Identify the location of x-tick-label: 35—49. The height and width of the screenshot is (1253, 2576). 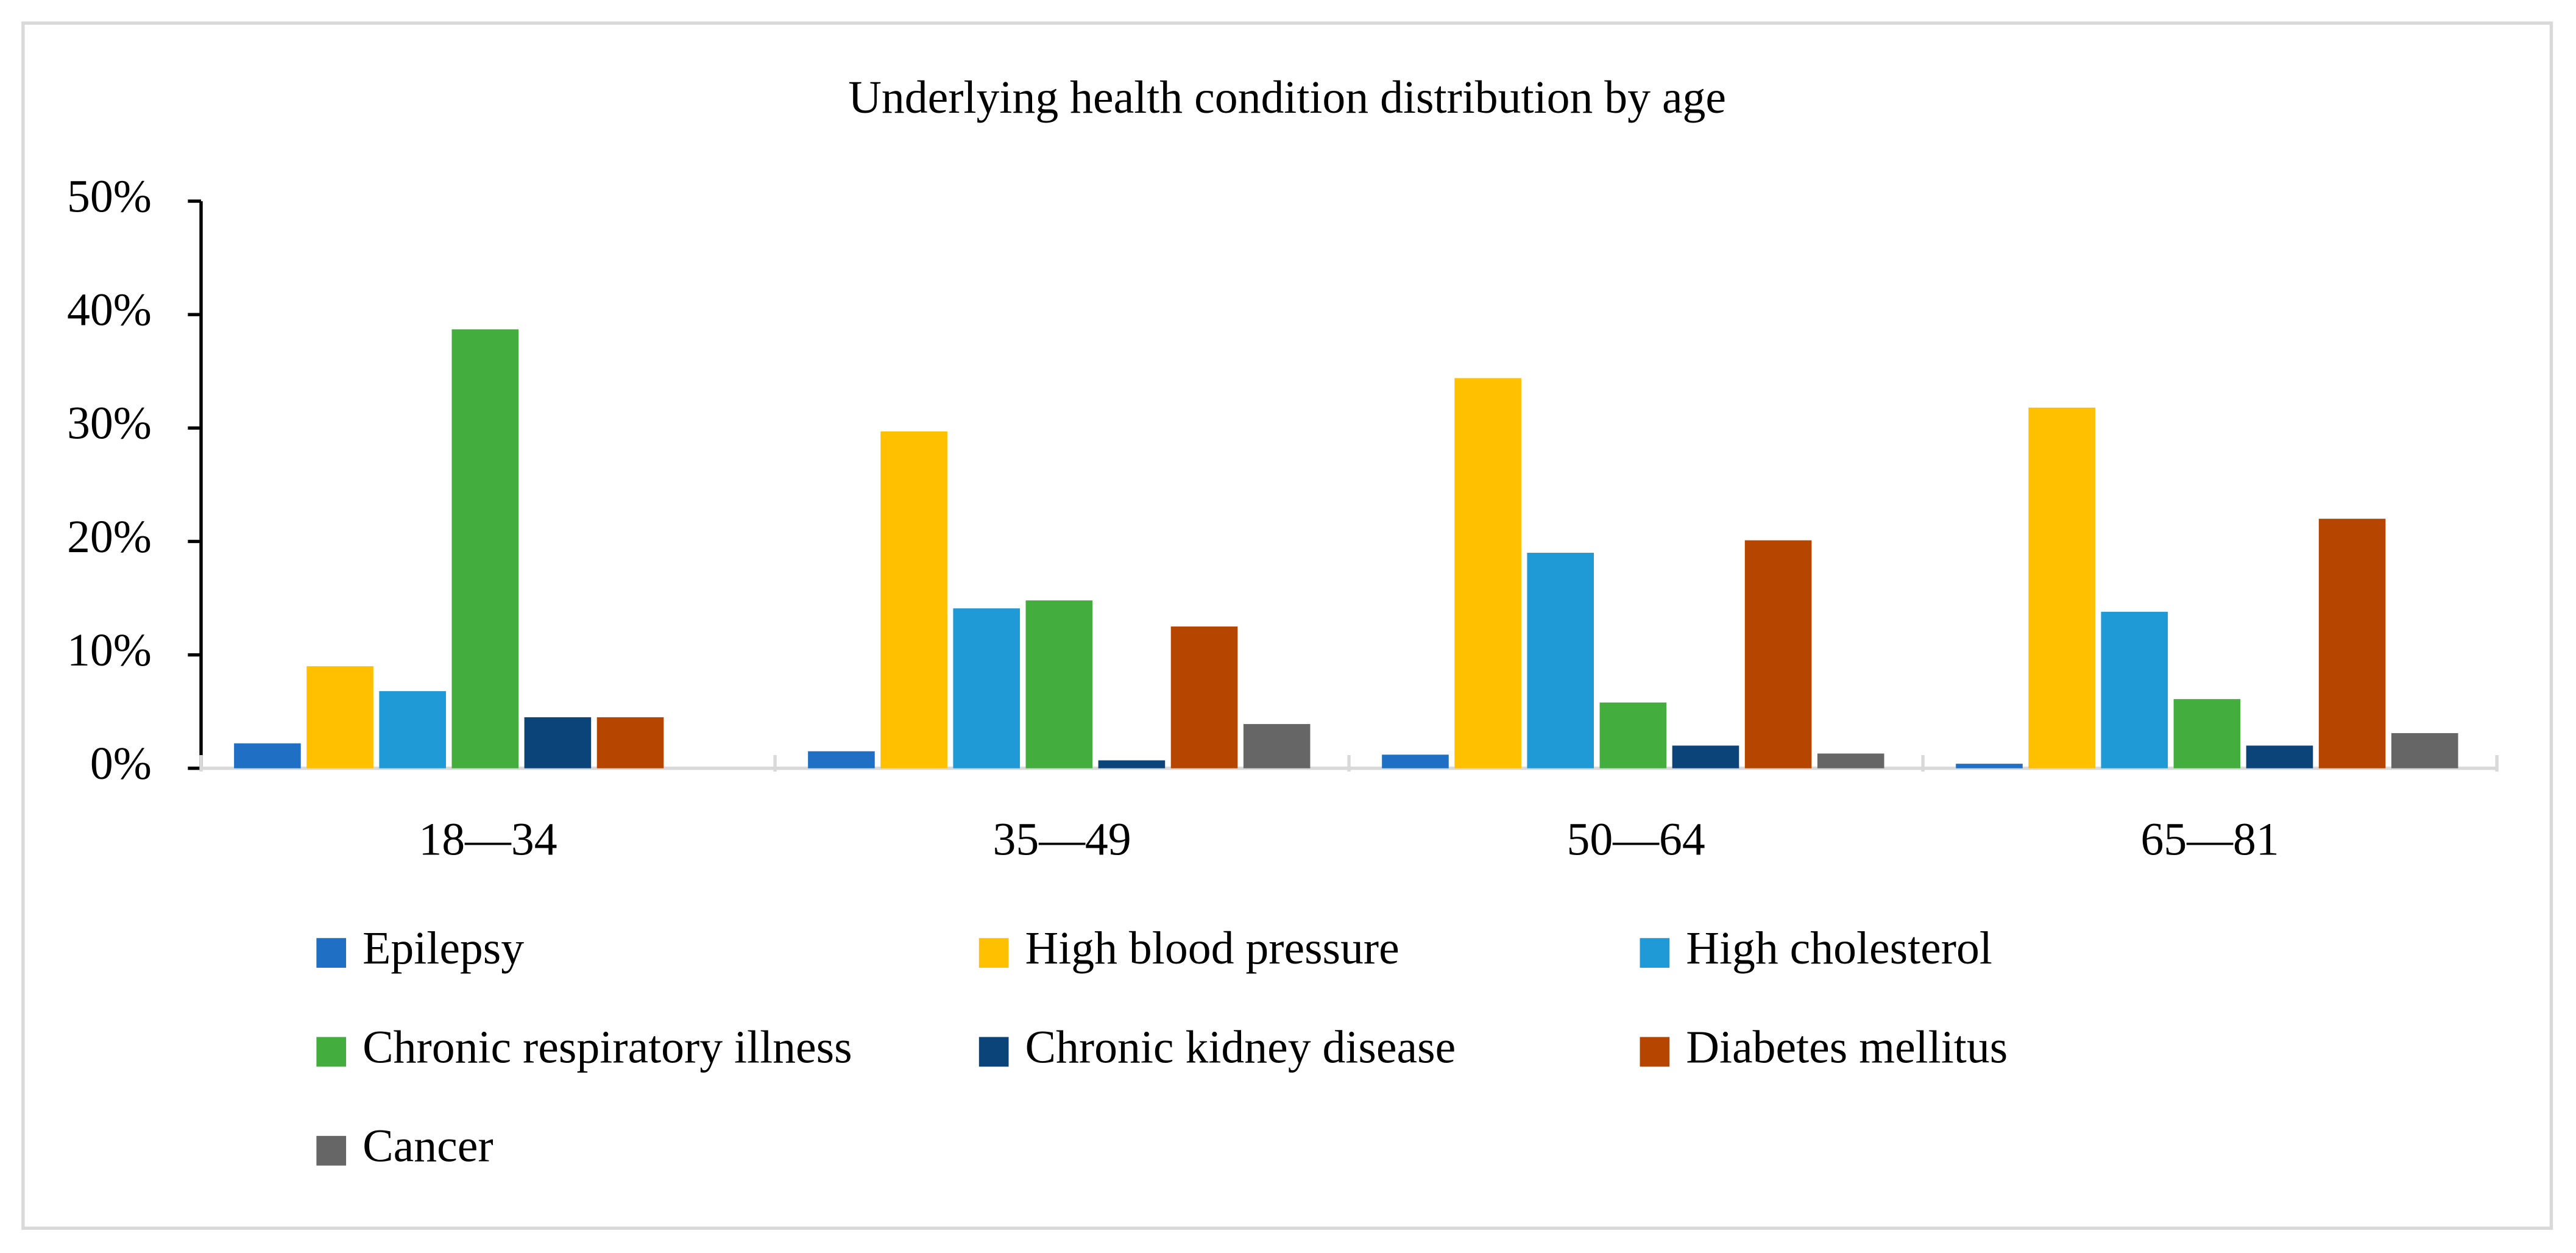
(1062, 839).